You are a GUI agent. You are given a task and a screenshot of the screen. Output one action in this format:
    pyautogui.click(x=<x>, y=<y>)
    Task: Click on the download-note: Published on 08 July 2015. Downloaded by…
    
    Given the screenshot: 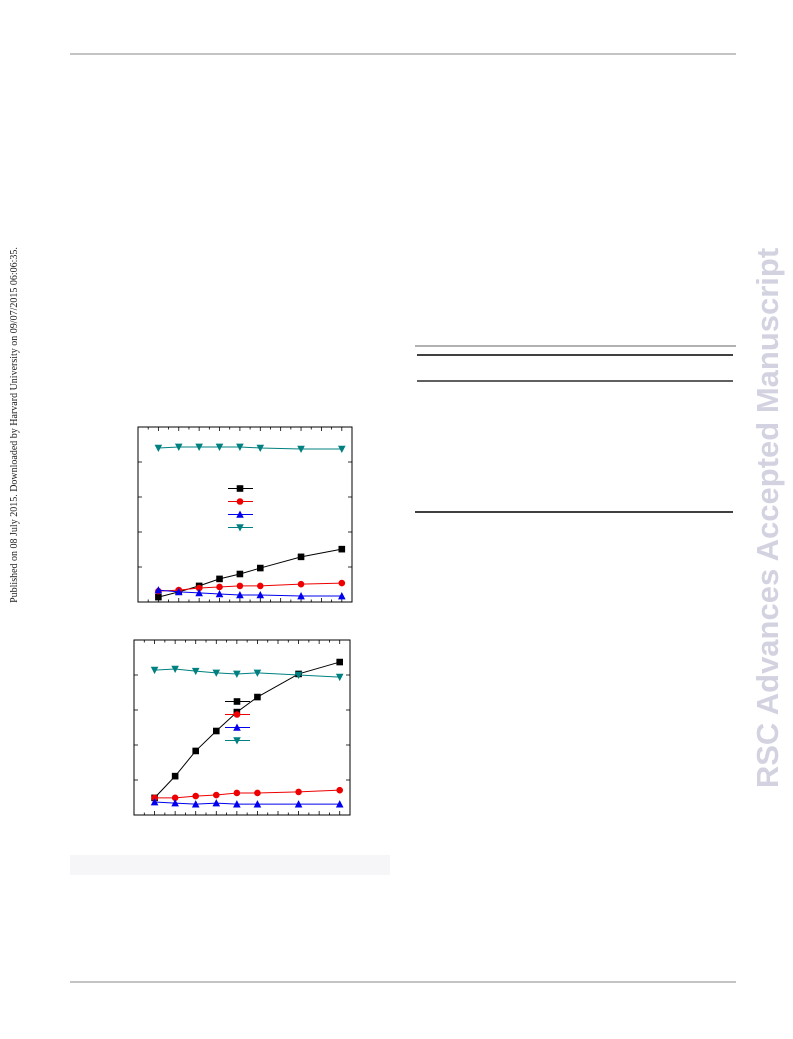 What is the action you would take?
    pyautogui.click(x=14, y=425)
    